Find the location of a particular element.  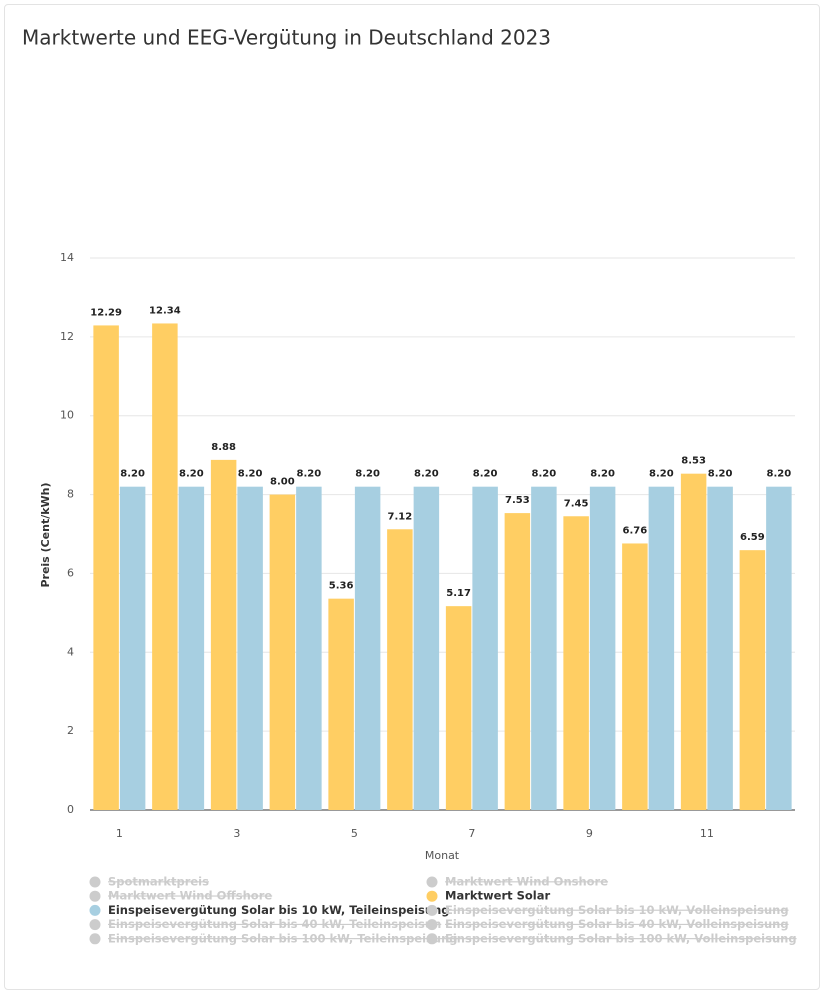

data-label: 6.59 is located at coordinates (752, 537).